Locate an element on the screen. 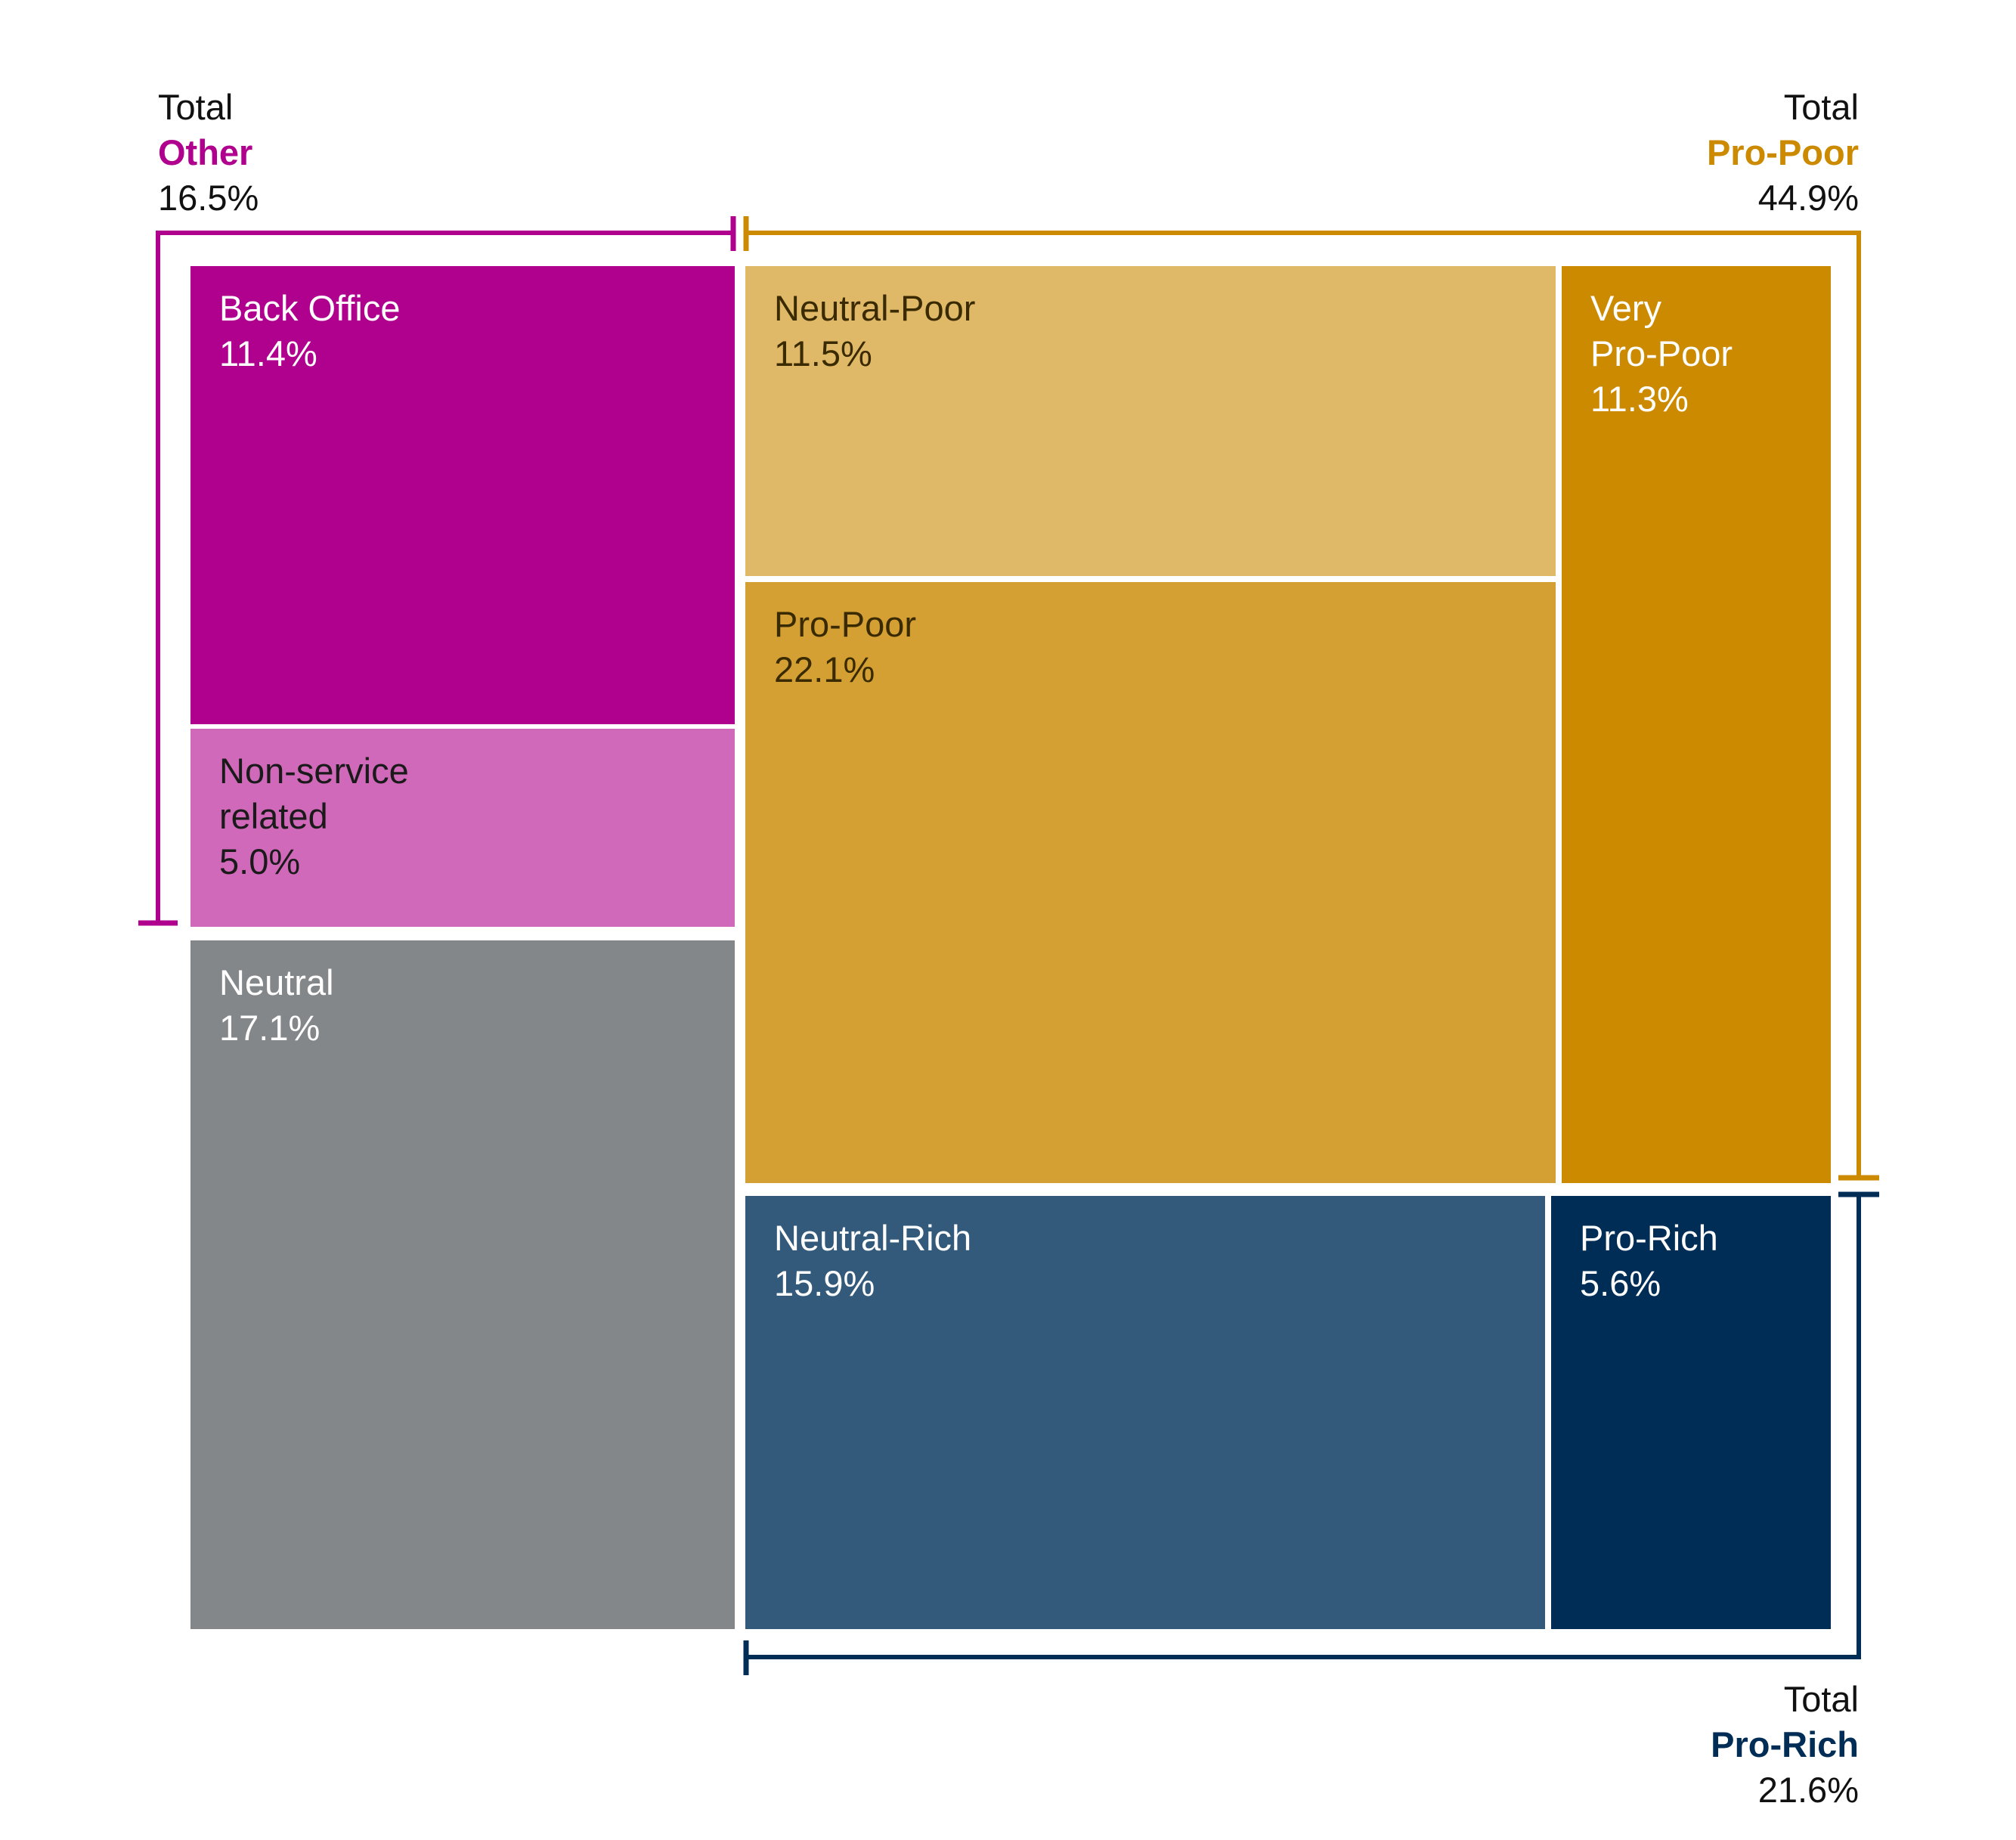 The image size is (2016, 1840). tile-neutral-poor: Neutral-Poor 11.5% is located at coordinates (1150, 421).